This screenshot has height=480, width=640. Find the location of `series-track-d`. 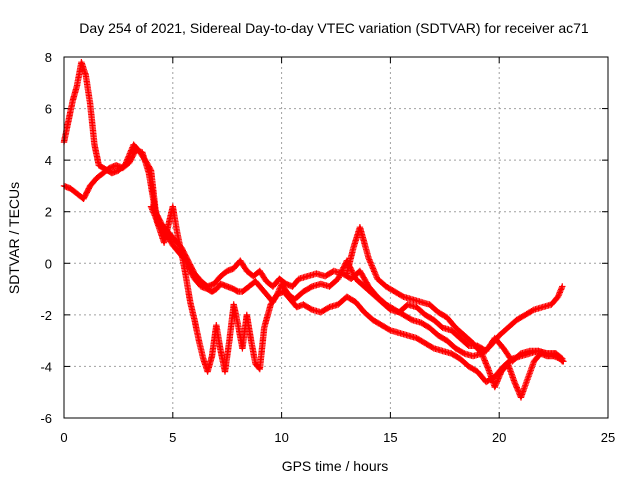

series-track-d is located at coordinates (455, 312).